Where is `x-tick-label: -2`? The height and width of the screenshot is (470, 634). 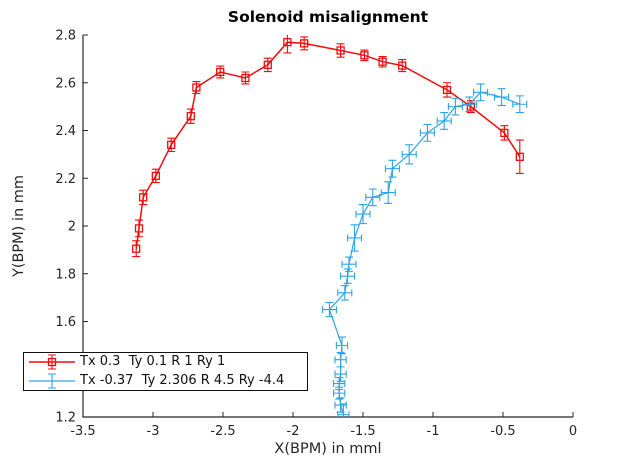
x-tick-label: -2 is located at coordinates (293, 431).